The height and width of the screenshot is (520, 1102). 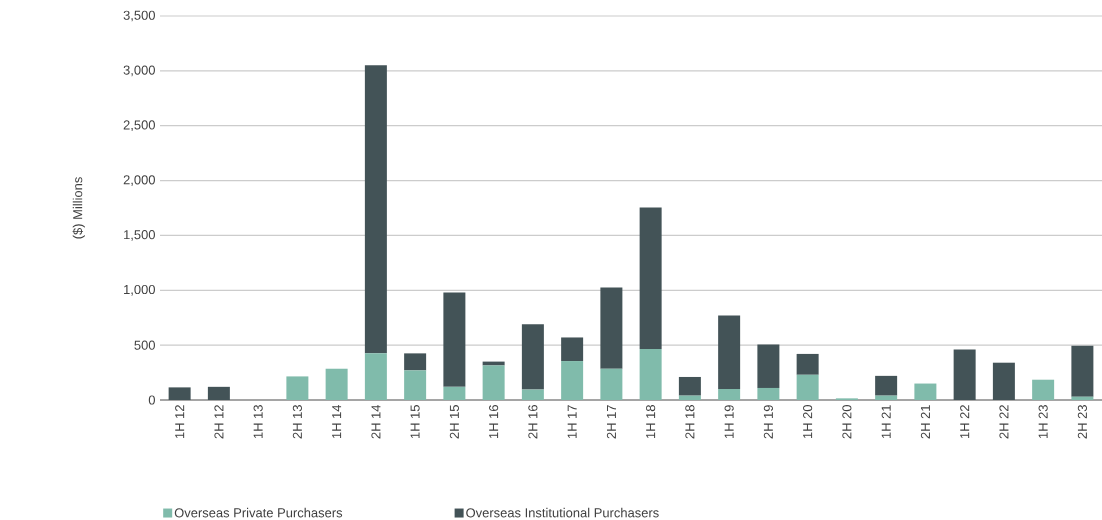 I want to click on x-tick-label: 2H 21, so click(x=925, y=422).